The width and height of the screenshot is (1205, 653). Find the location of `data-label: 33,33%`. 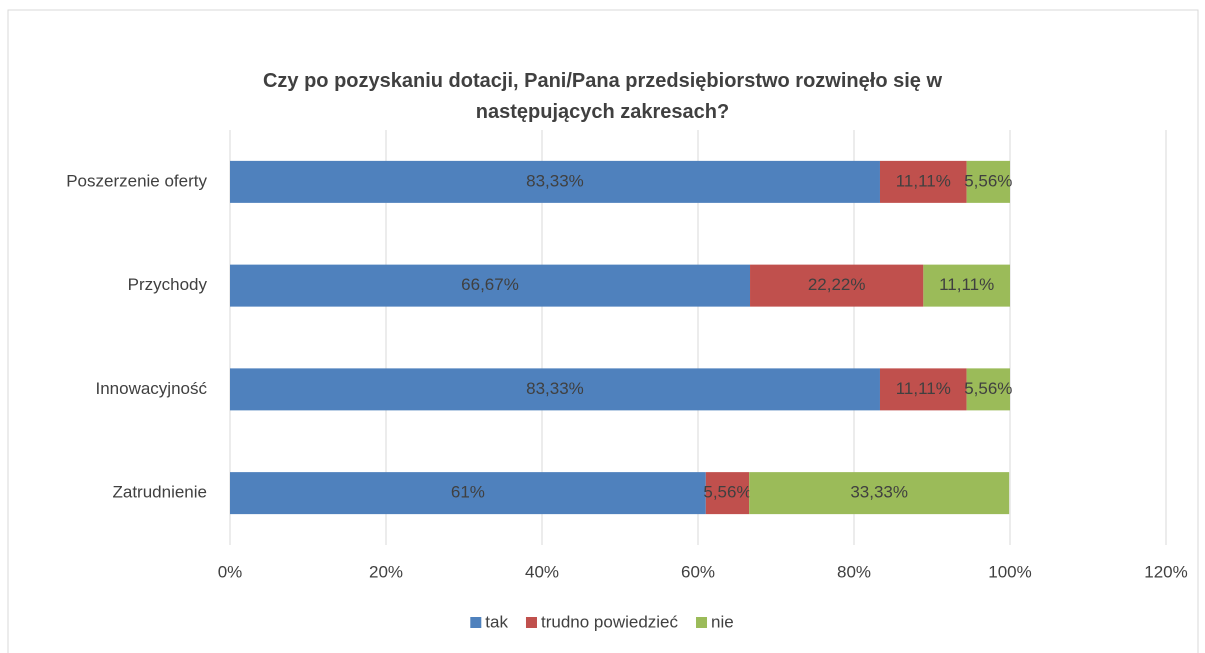

data-label: 33,33% is located at coordinates (879, 492).